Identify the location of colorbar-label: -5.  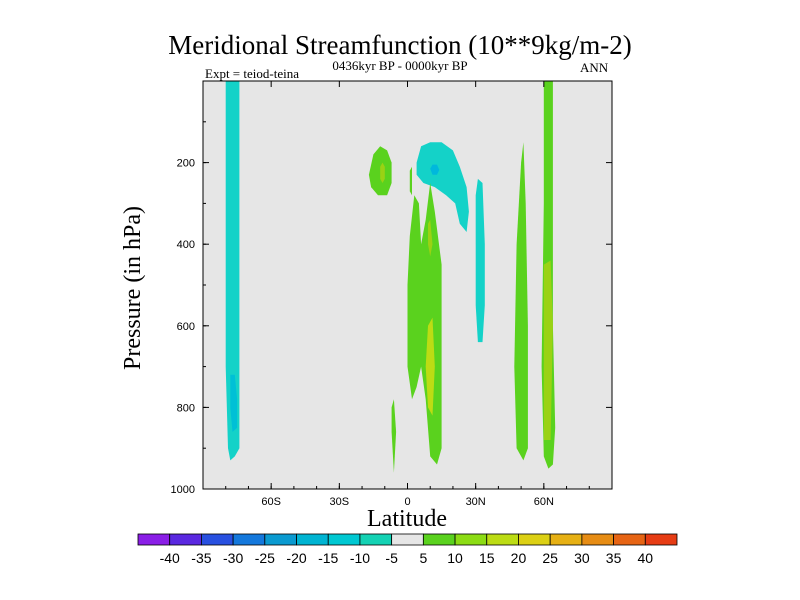
(391, 558).